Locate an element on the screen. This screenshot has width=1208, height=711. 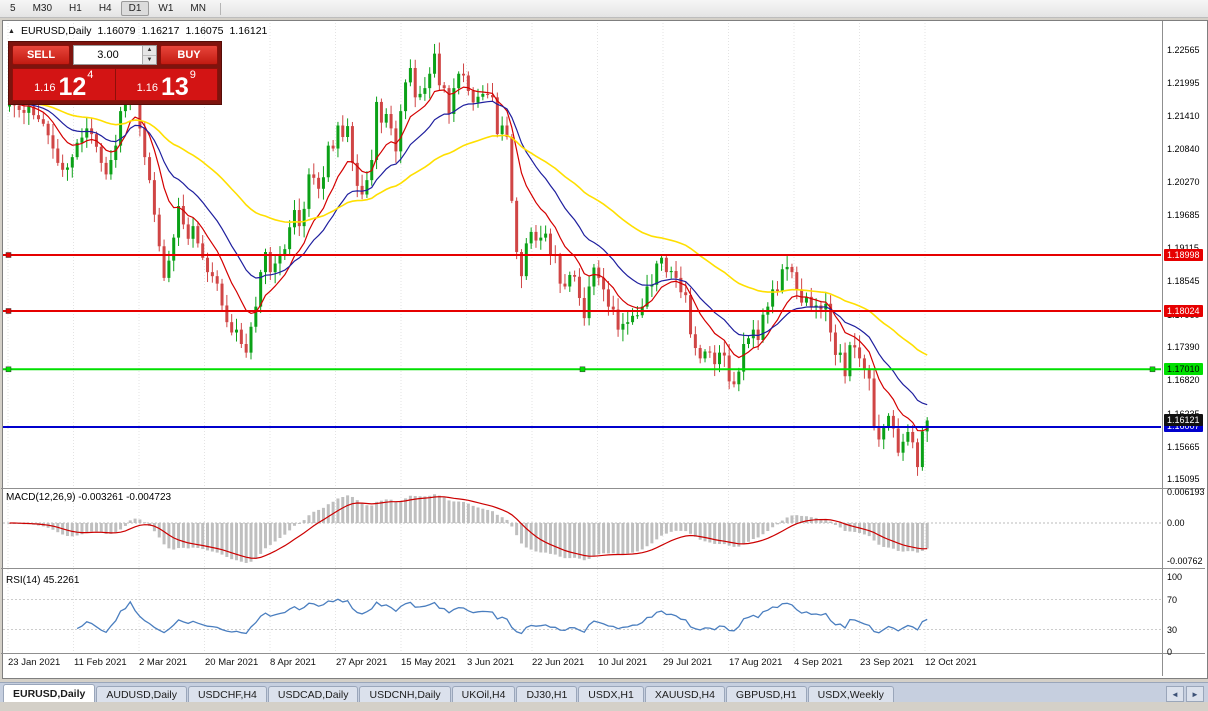
chart-tab-usdcad-daily: USDCAD,Daily is located at coordinates (313, 694).